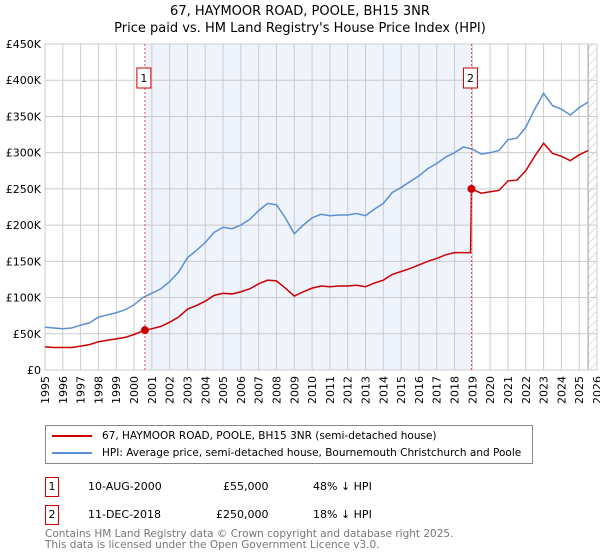 Image resolution: width=600 pixels, height=560 pixels. I want to click on x-tick-label: 2016, so click(419, 390).